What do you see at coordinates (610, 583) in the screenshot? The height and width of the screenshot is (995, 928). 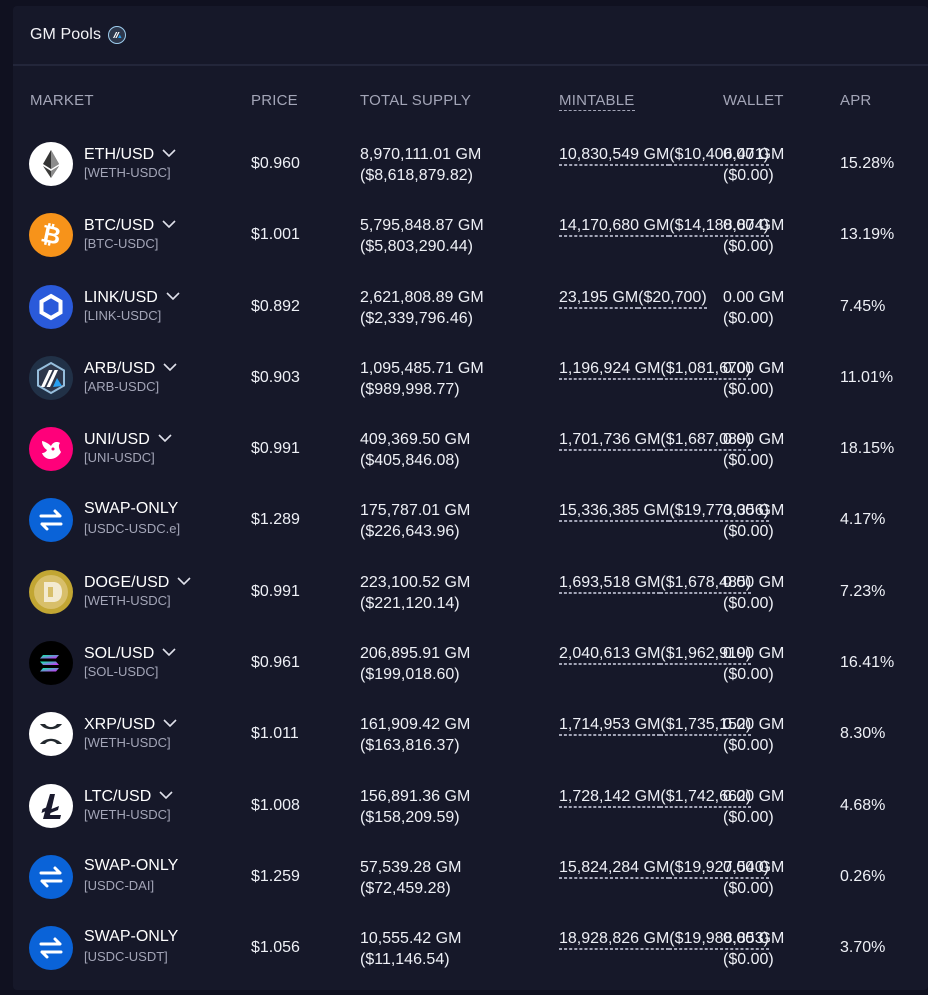 I see `mintable-gm: 1,693,518 GM` at bounding box center [610, 583].